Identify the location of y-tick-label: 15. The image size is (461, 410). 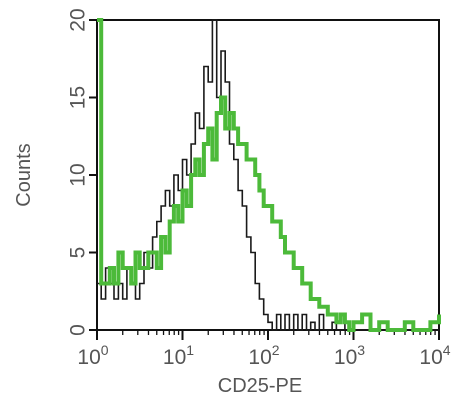
(78, 97).